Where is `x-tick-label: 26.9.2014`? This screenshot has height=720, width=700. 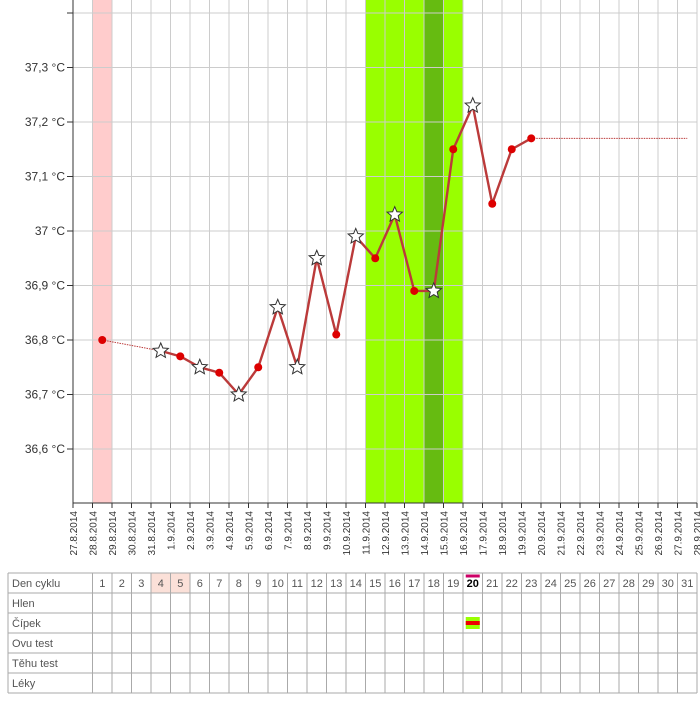
x-tick-label: 26.9.2014 is located at coordinates (659, 533).